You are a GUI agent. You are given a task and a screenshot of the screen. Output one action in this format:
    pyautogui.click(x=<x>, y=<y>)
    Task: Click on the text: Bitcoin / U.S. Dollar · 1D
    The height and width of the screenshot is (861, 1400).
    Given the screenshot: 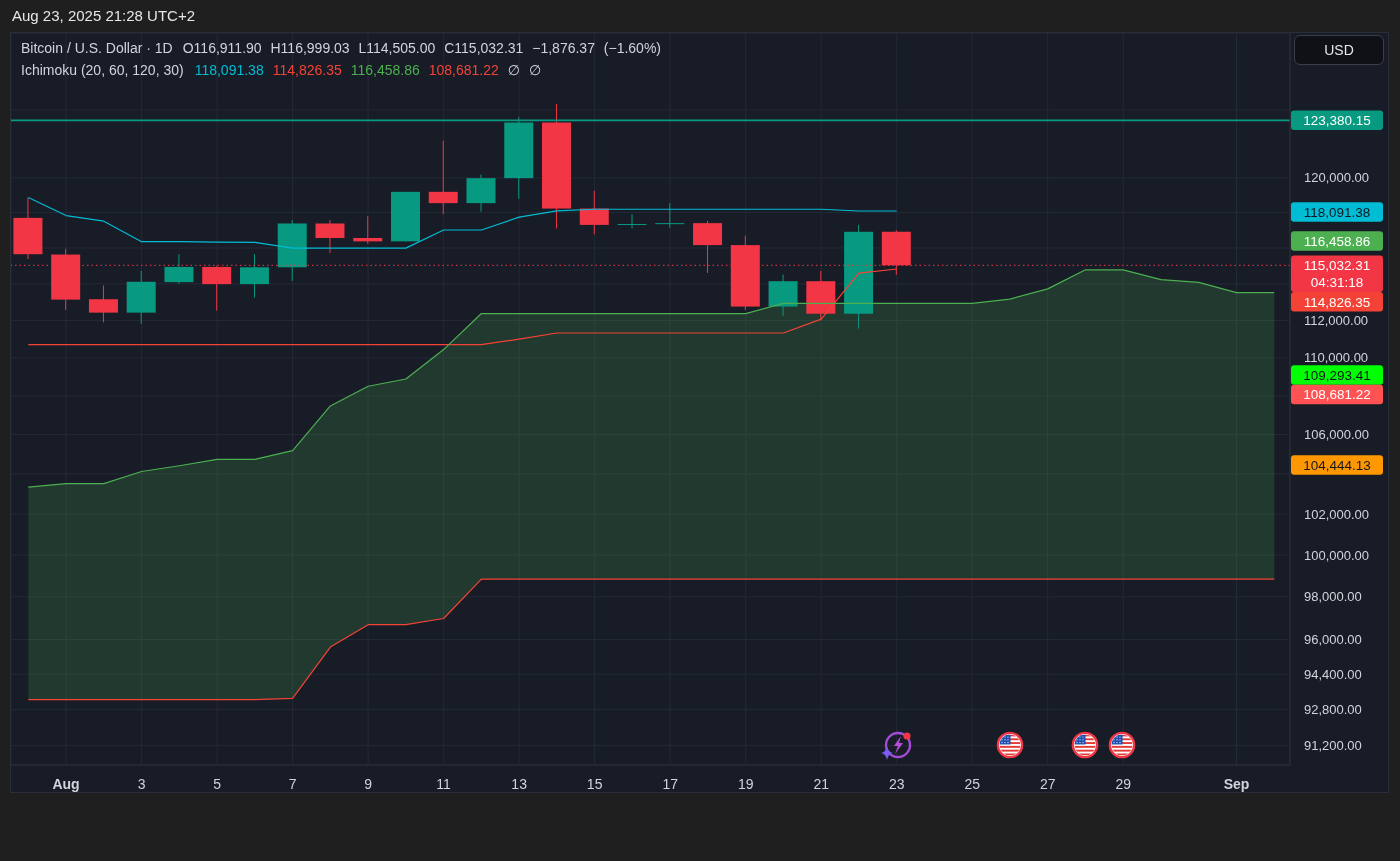 What is the action you would take?
    pyautogui.click(x=97, y=48)
    